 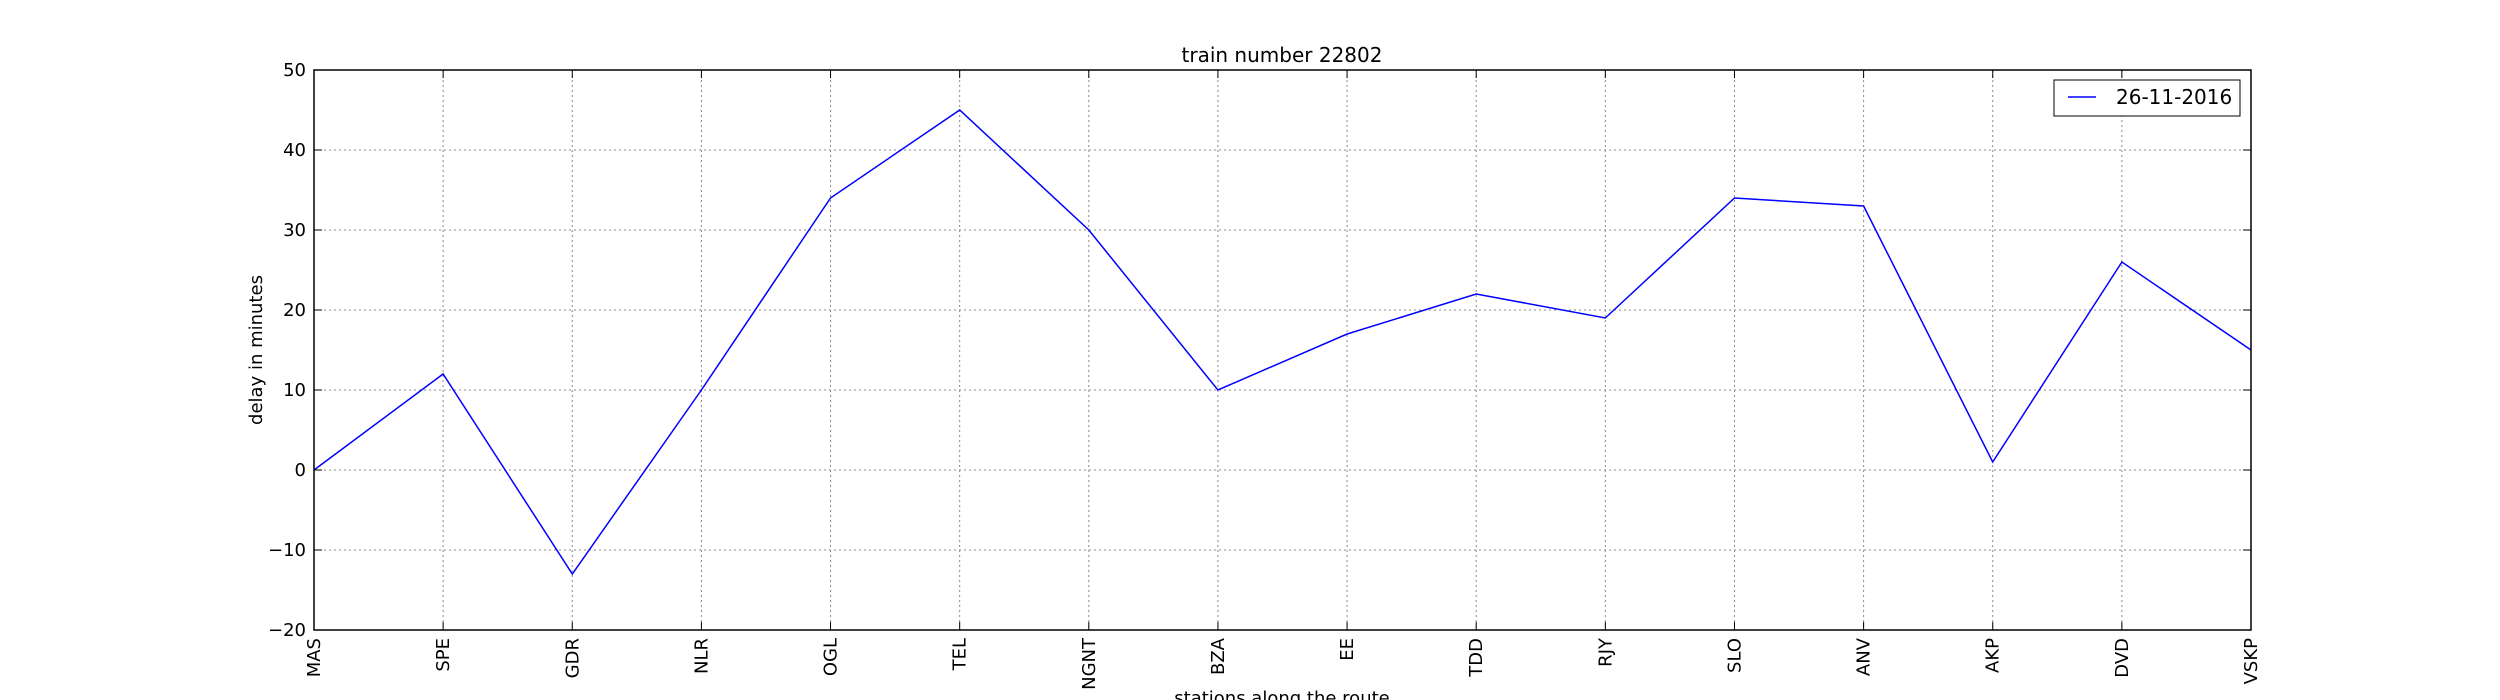 What do you see at coordinates (294, 150) in the screenshot?
I see `y-tick-label: 40` at bounding box center [294, 150].